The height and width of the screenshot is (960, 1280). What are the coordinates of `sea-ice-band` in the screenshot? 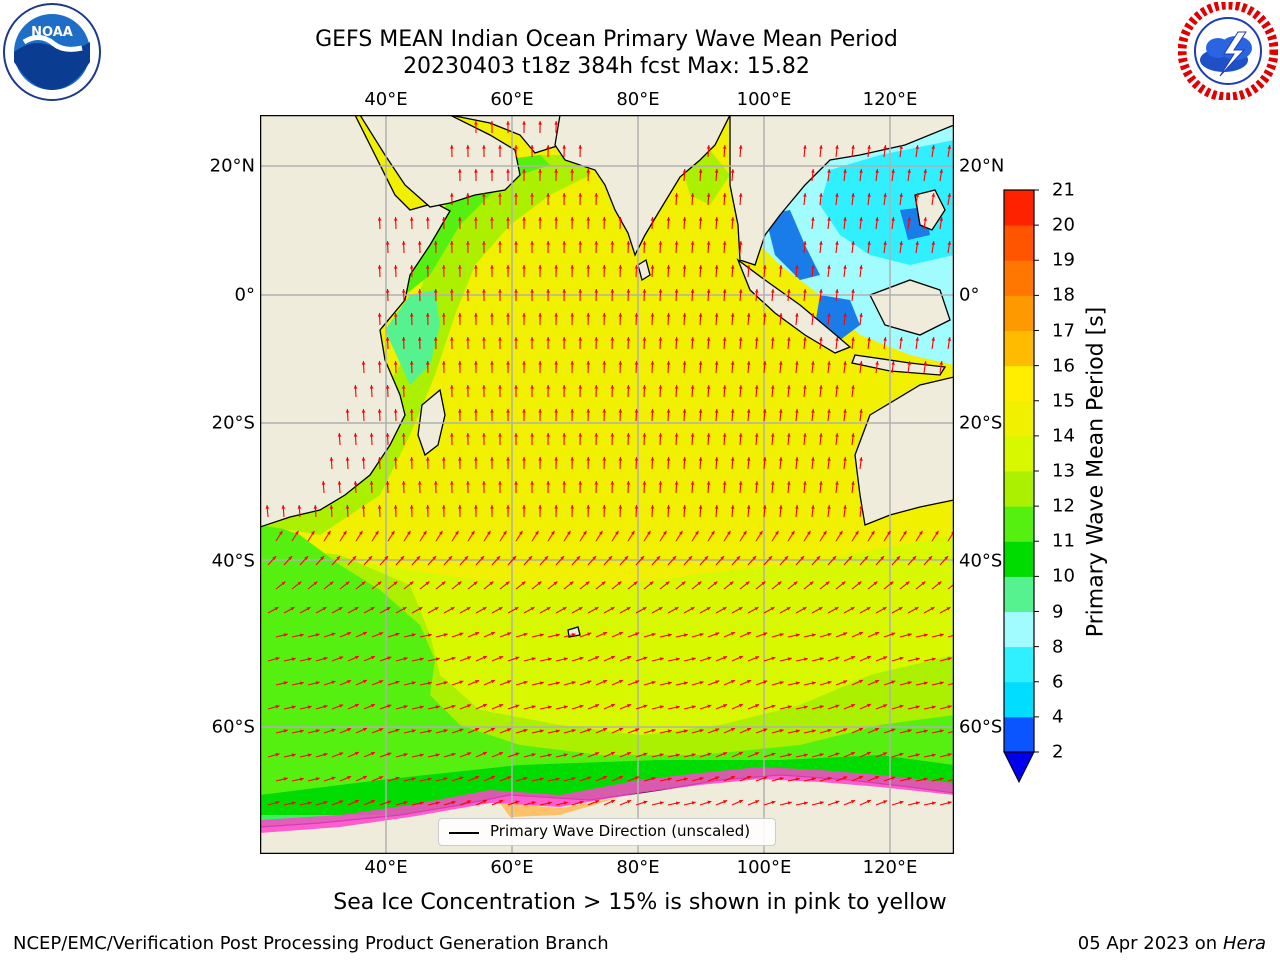 It's located at (607, 800).